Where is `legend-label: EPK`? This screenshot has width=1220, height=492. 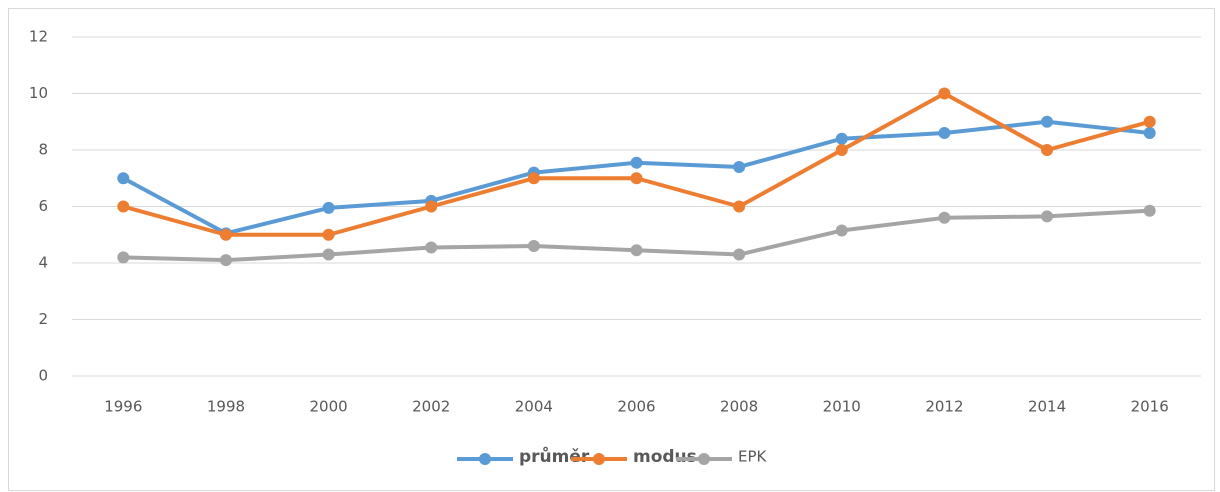
legend-label: EPK is located at coordinates (753, 457).